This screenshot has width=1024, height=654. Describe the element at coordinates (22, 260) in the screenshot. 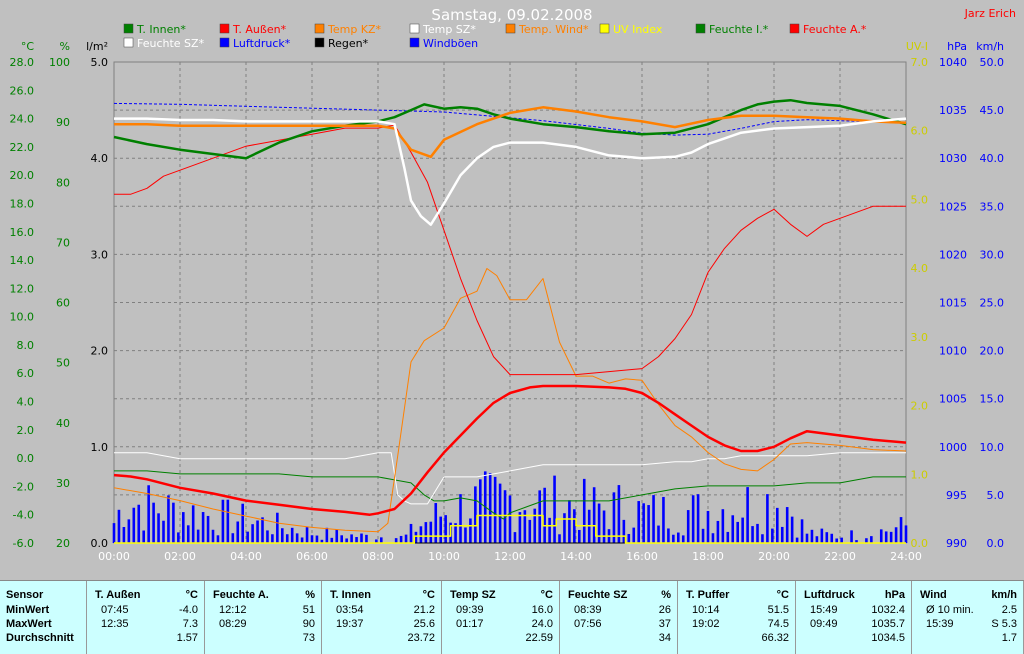

I see `celsius-tick-label: 14.0` at that location.